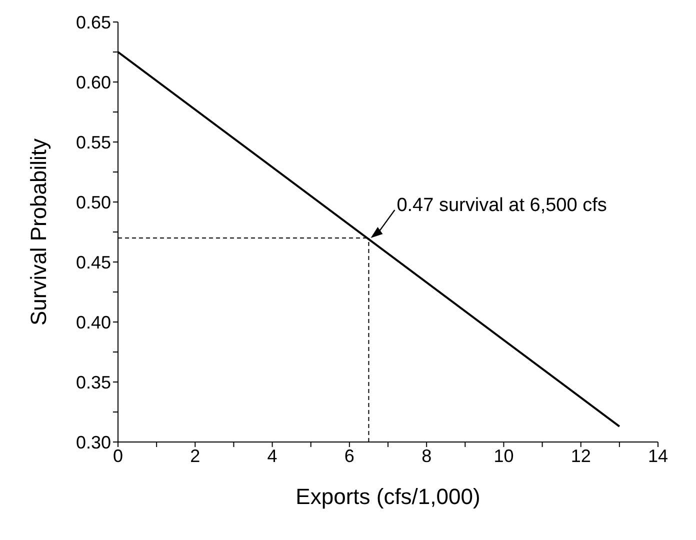  What do you see at coordinates (195, 456) in the screenshot?
I see `x-tick-label: 2` at bounding box center [195, 456].